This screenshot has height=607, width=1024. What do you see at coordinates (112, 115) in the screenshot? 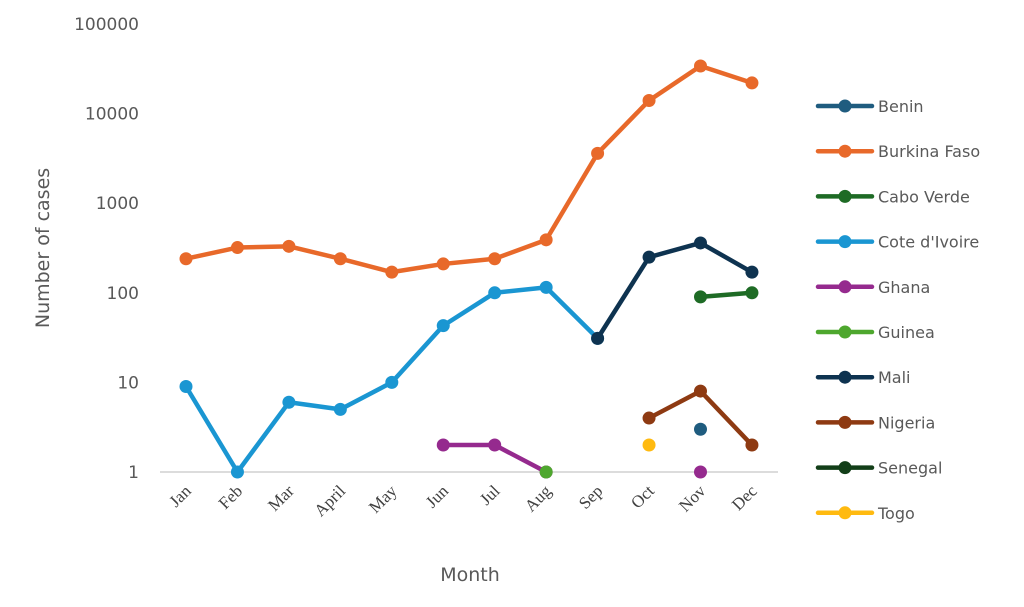
I see `y-tick-label: 10000` at bounding box center [112, 115].